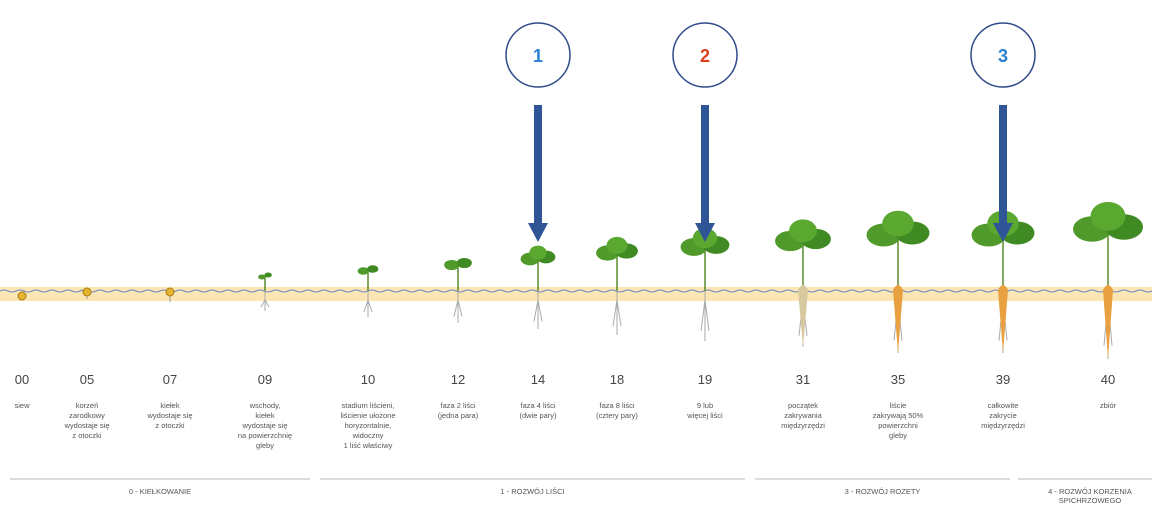 The image size is (1152, 505). What do you see at coordinates (803, 379) in the screenshot?
I see `stage-code: 31` at bounding box center [803, 379].